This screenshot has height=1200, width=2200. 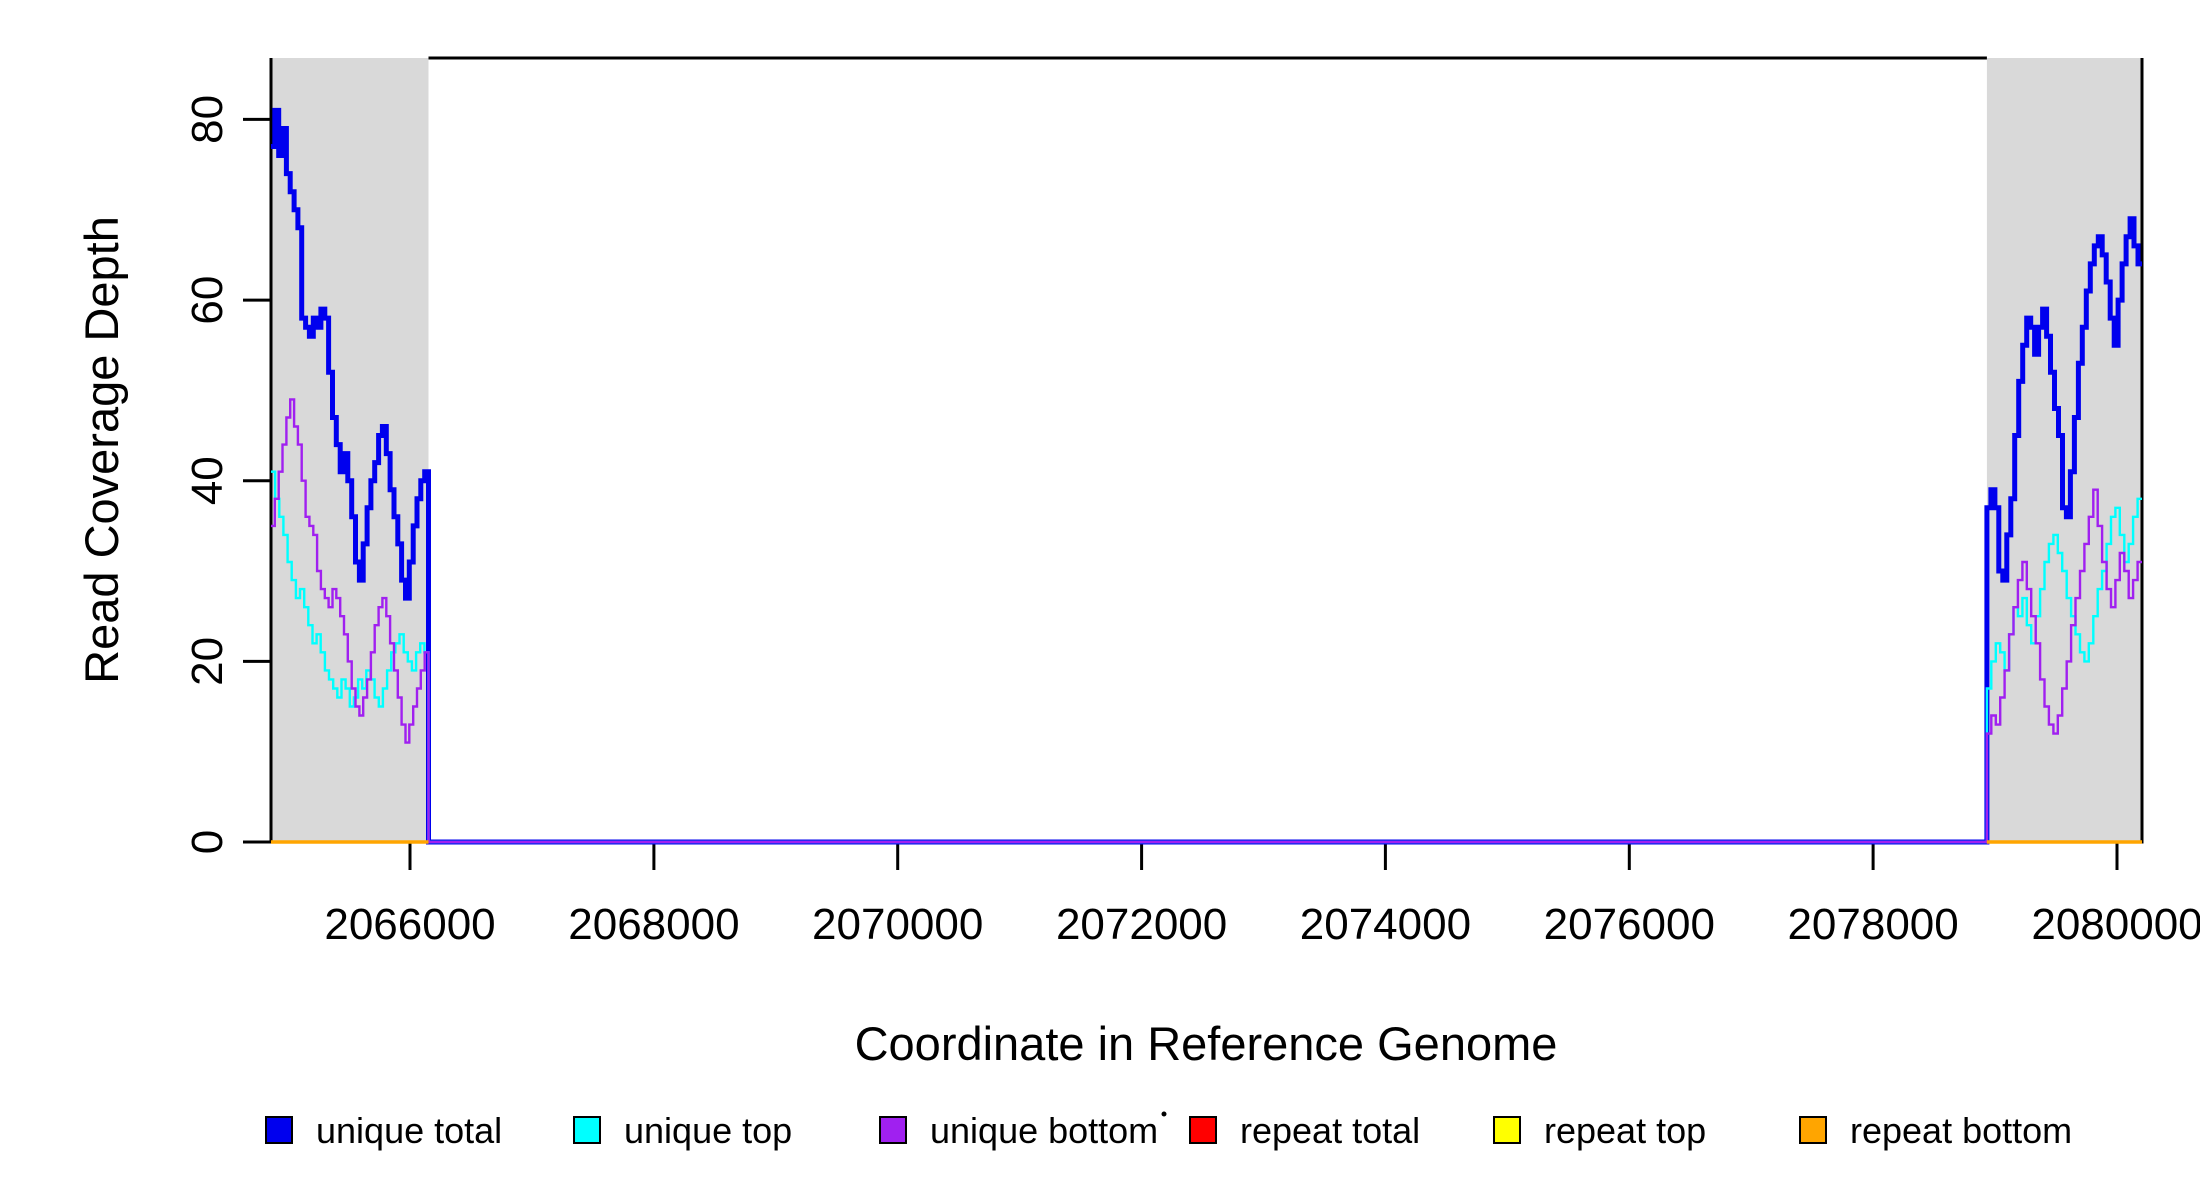 What do you see at coordinates (1164, 1114) in the screenshot?
I see `stray-dot-marker` at bounding box center [1164, 1114].